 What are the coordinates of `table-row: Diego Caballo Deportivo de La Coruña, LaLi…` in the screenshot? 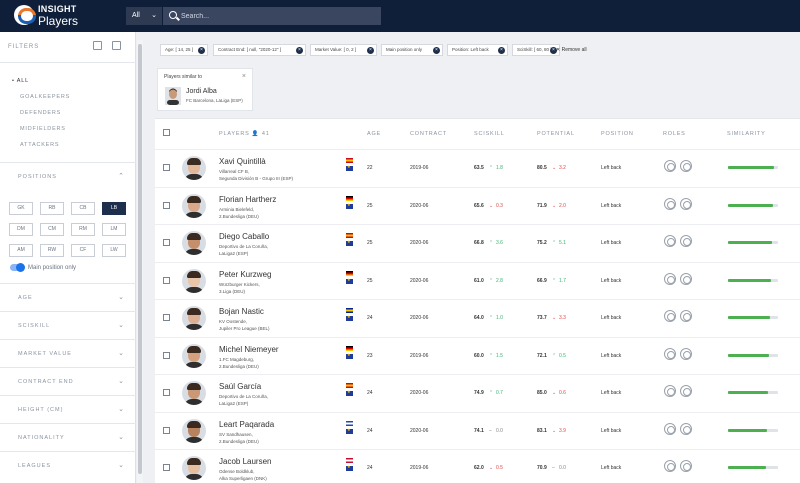 It's located at (477, 242).